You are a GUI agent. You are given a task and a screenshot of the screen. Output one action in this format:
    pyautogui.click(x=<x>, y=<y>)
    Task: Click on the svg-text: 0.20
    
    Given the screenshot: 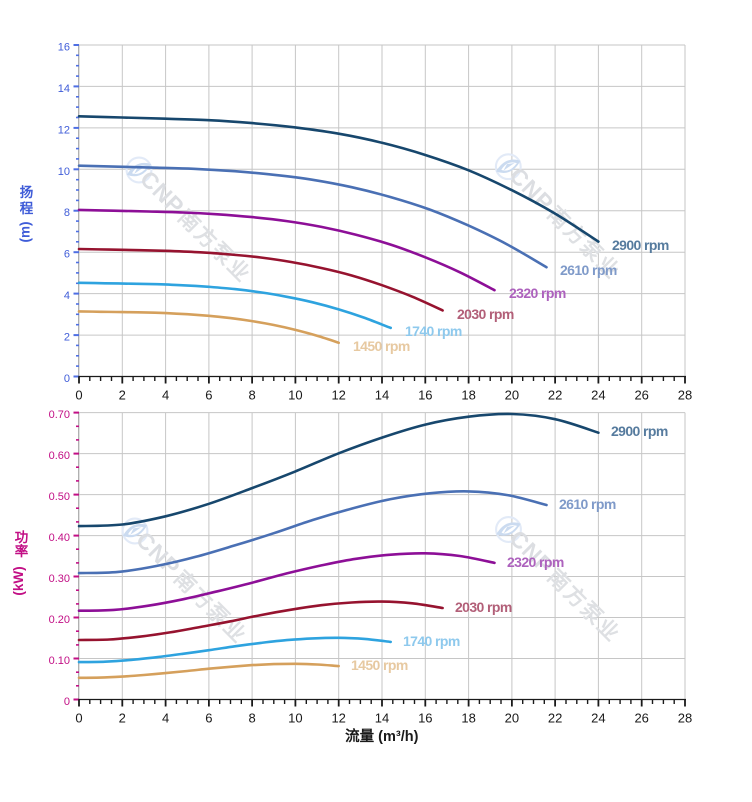 What is the action you would take?
    pyautogui.click(x=59, y=620)
    